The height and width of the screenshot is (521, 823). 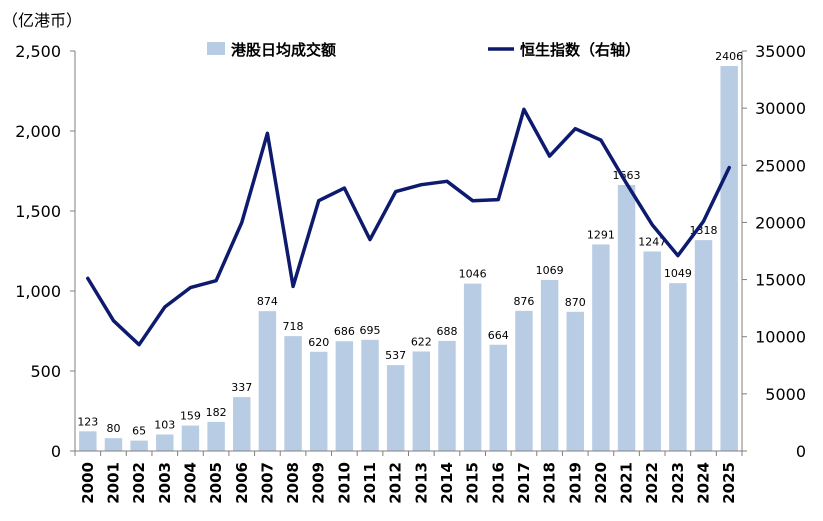 What do you see at coordinates (473, 274) in the screenshot?
I see `bar-data-label: 1046` at bounding box center [473, 274].